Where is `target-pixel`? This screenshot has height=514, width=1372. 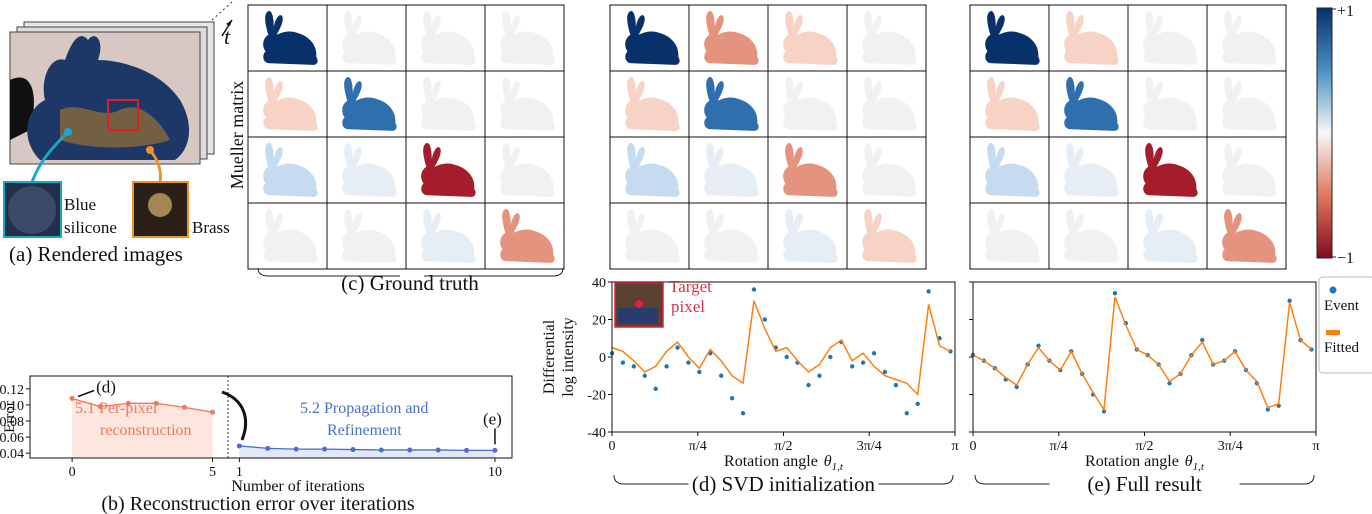
target-pixel is located at coordinates (639, 304).